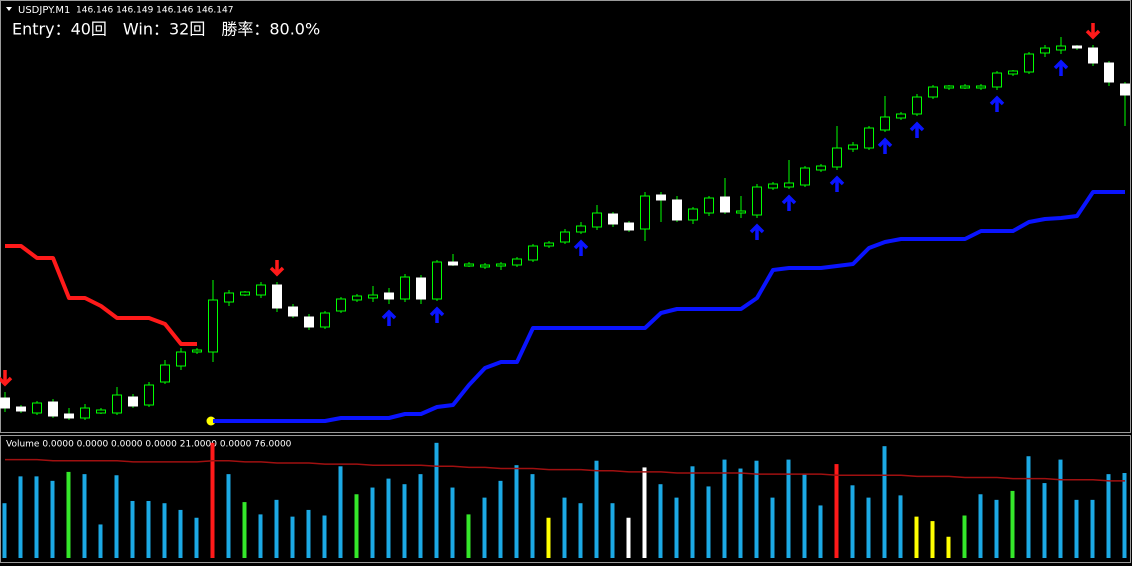  Describe the element at coordinates (211, 421) in the screenshot. I see `line-start-dot` at that location.